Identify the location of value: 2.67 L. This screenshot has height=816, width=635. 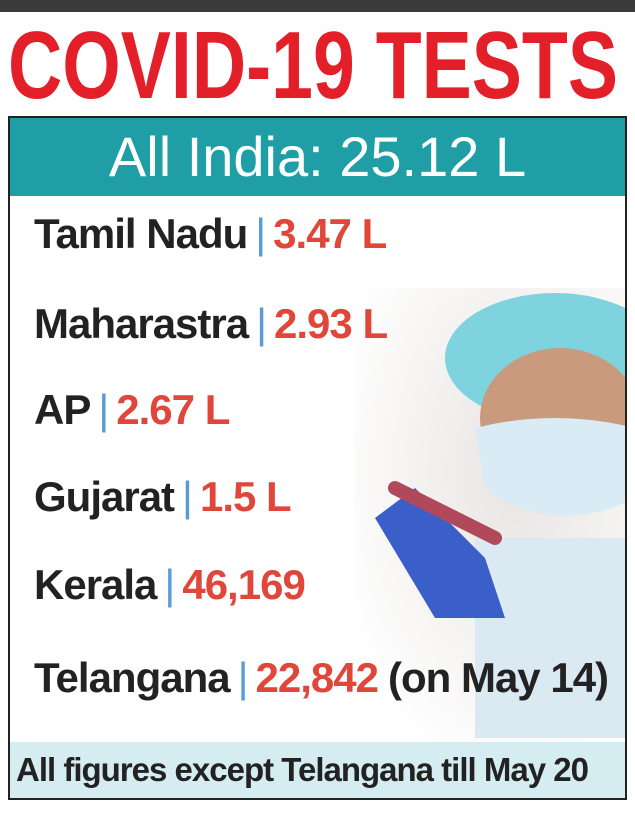
(173, 409).